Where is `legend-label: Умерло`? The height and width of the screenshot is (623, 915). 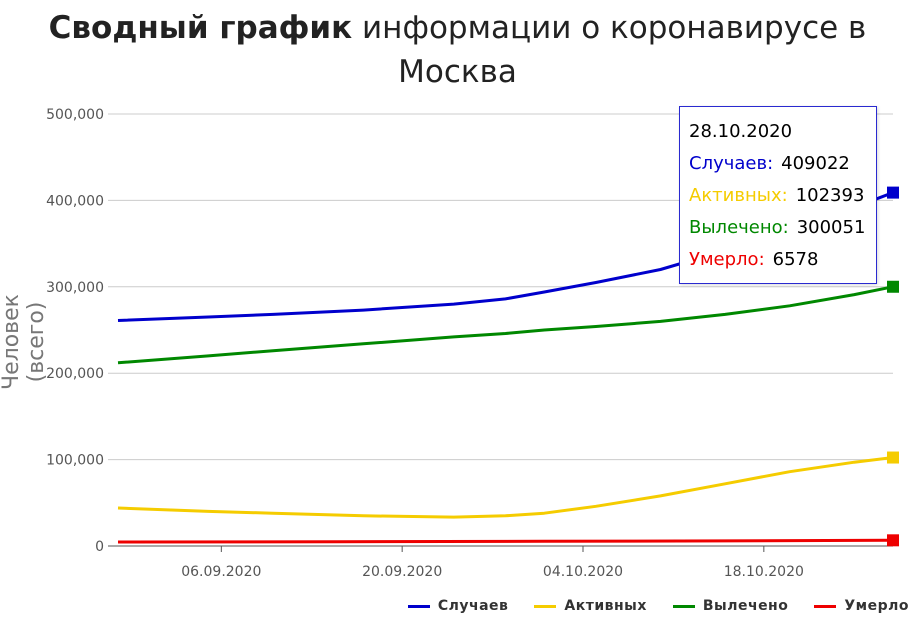 legend-label: Умерло is located at coordinates (876, 606).